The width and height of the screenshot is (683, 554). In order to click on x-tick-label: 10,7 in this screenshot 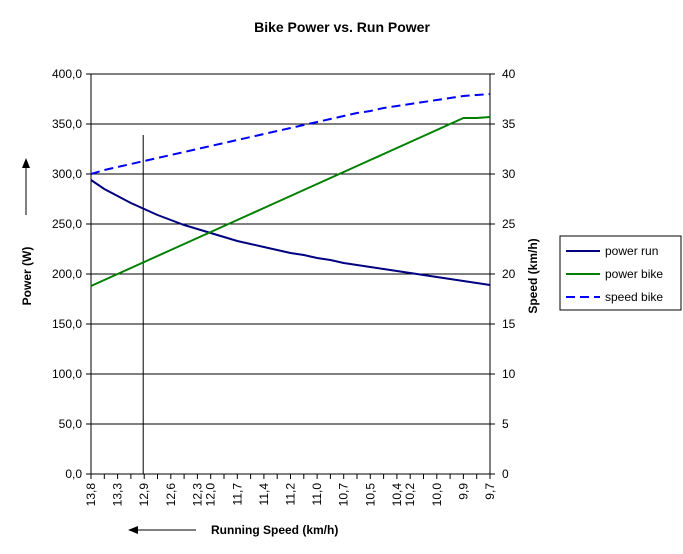, I will do `click(344, 495)`.